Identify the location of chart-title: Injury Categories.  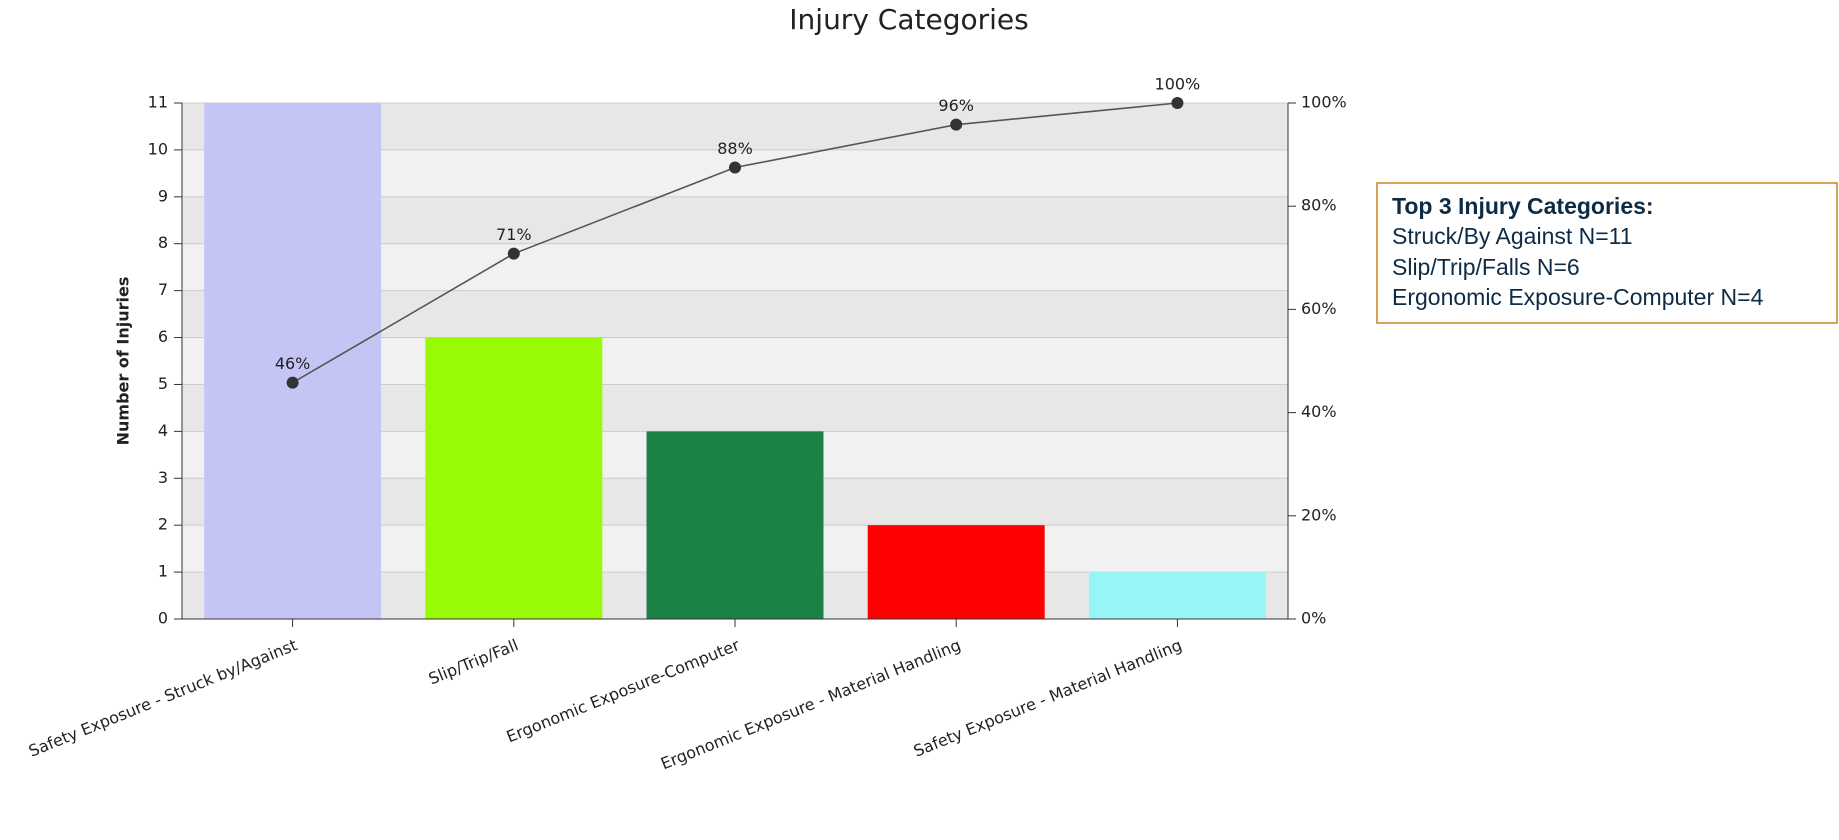
(908, 19).